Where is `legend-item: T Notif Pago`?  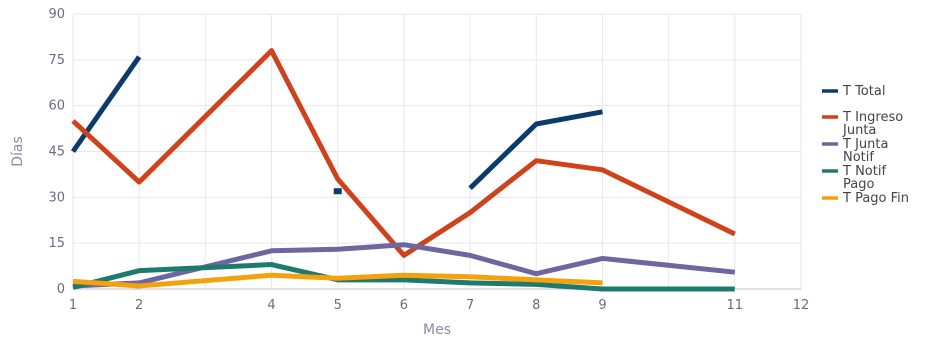
legend-item: T Notif Pago is located at coordinates (854, 178).